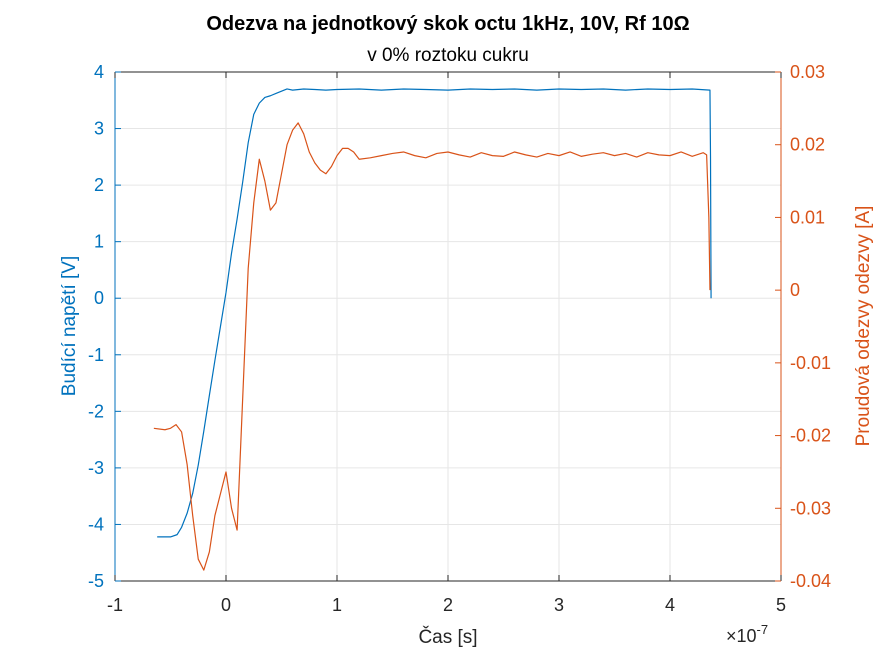 This screenshot has width=875, height=661. I want to click on y-left-tick-label: 1, so click(99, 242).